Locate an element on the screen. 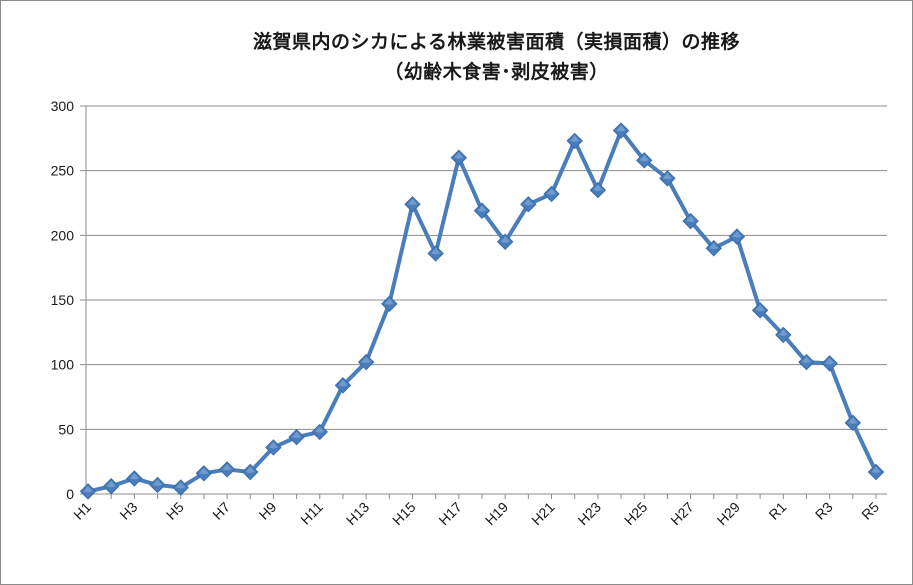 This screenshot has height=585, width=913. y-tick-label: 100 is located at coordinates (63, 365).